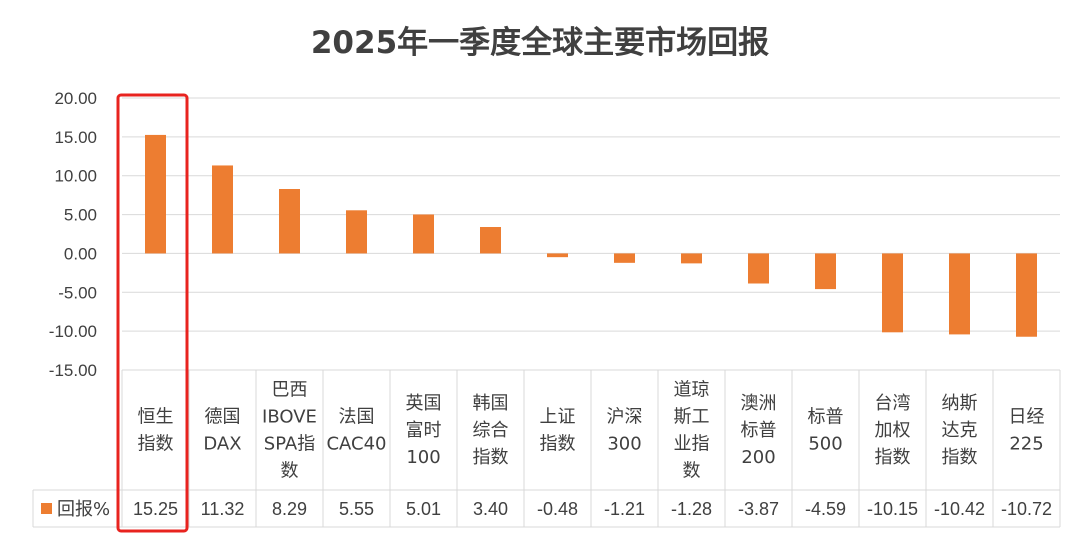 The width and height of the screenshot is (1080, 537). Describe the element at coordinates (960, 403) in the screenshot. I see `category-label: 纳斯` at that location.